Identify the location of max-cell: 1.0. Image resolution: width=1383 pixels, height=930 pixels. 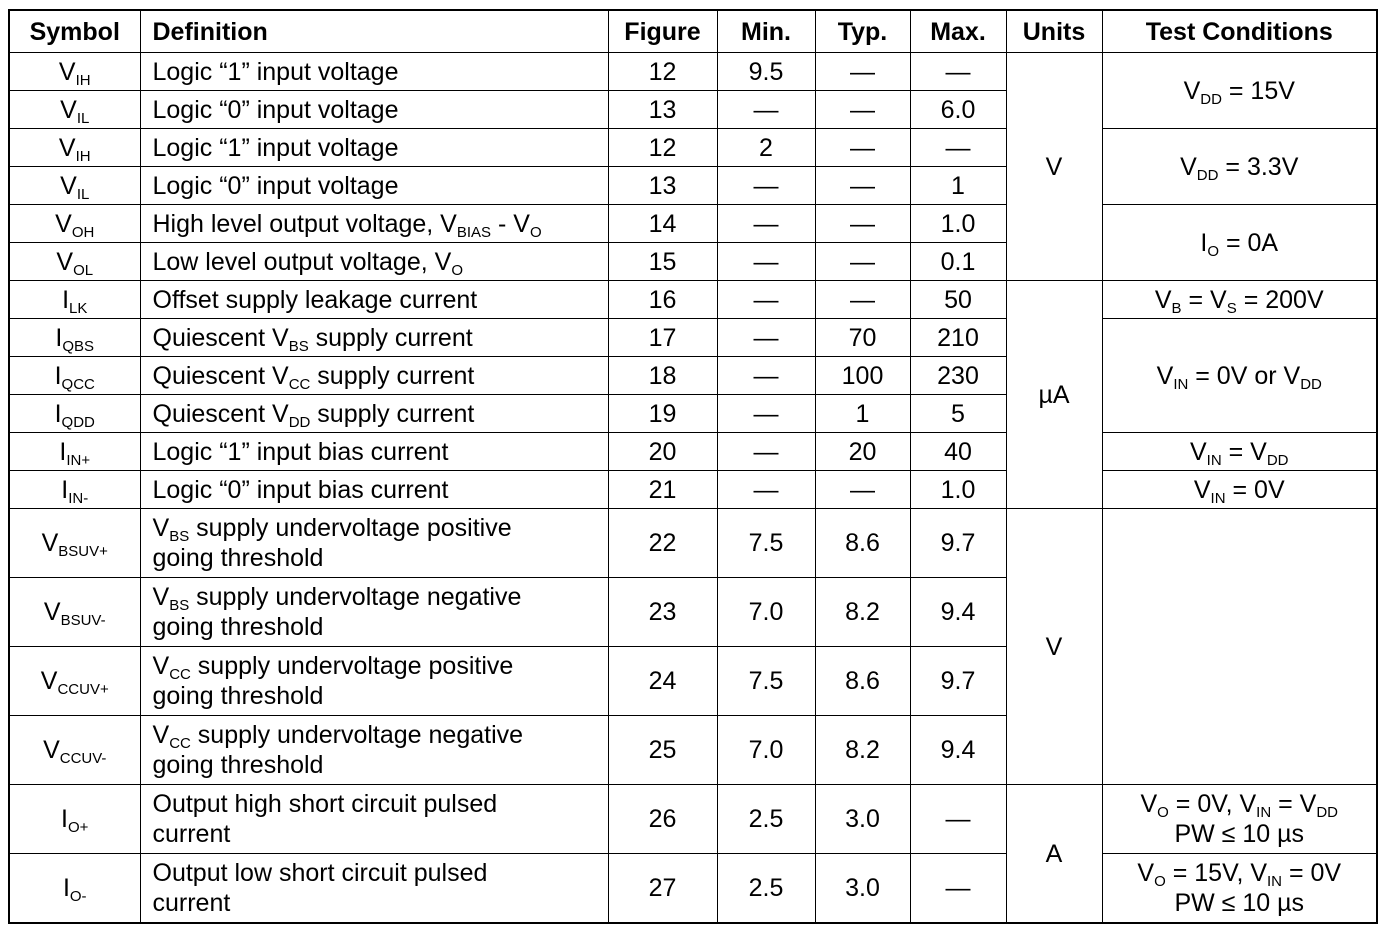
(958, 489).